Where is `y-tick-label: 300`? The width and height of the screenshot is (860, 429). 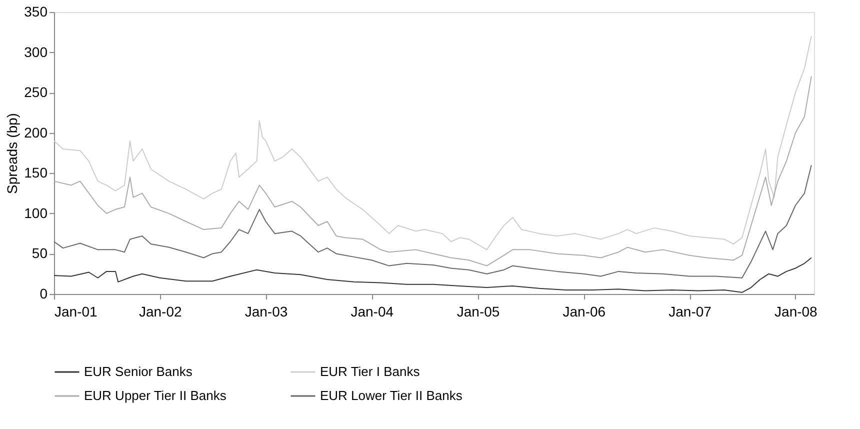 y-tick-label: 300 is located at coordinates (36, 52).